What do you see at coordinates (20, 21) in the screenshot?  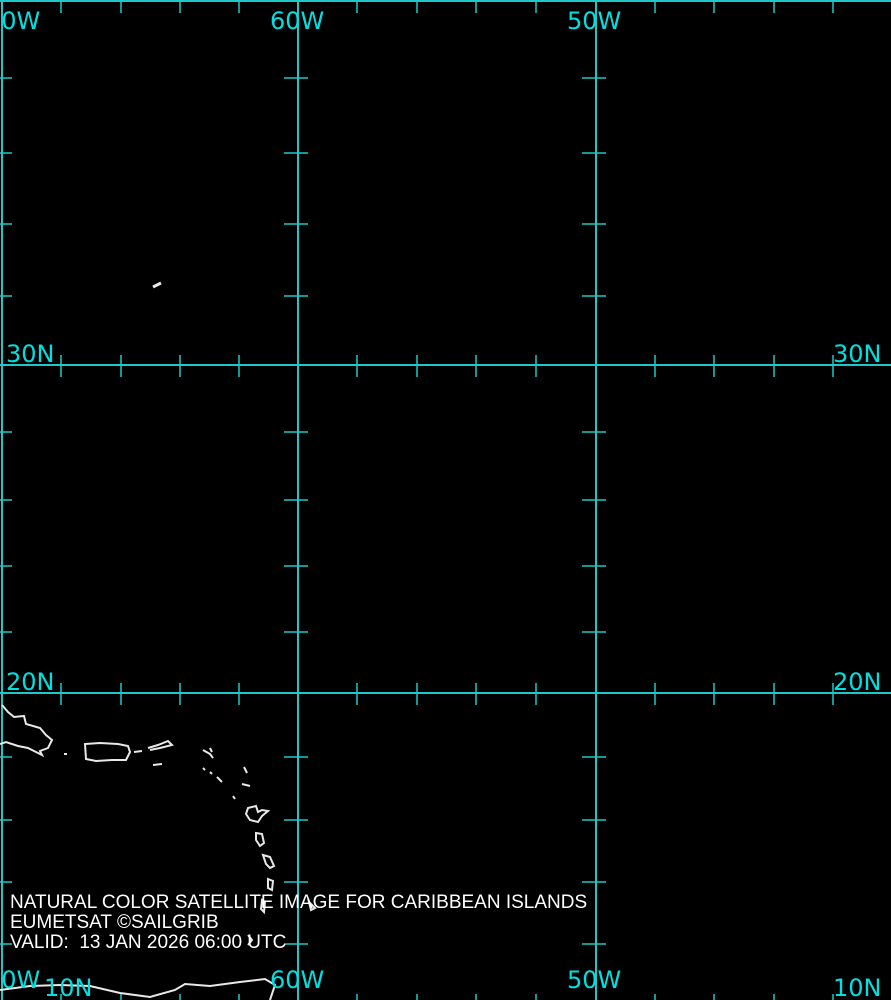 I see `label-70w-top: 70W` at bounding box center [20, 21].